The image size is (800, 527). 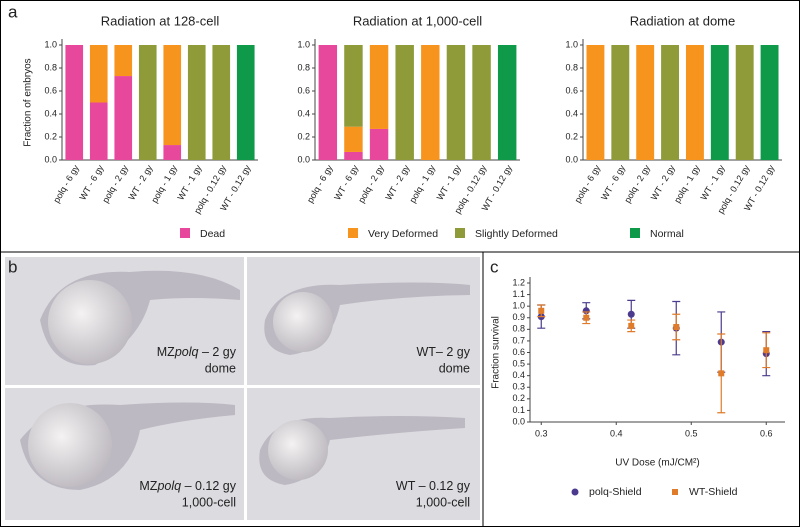 What do you see at coordinates (667, 234) in the screenshot?
I see `legend-label: Normal` at bounding box center [667, 234].